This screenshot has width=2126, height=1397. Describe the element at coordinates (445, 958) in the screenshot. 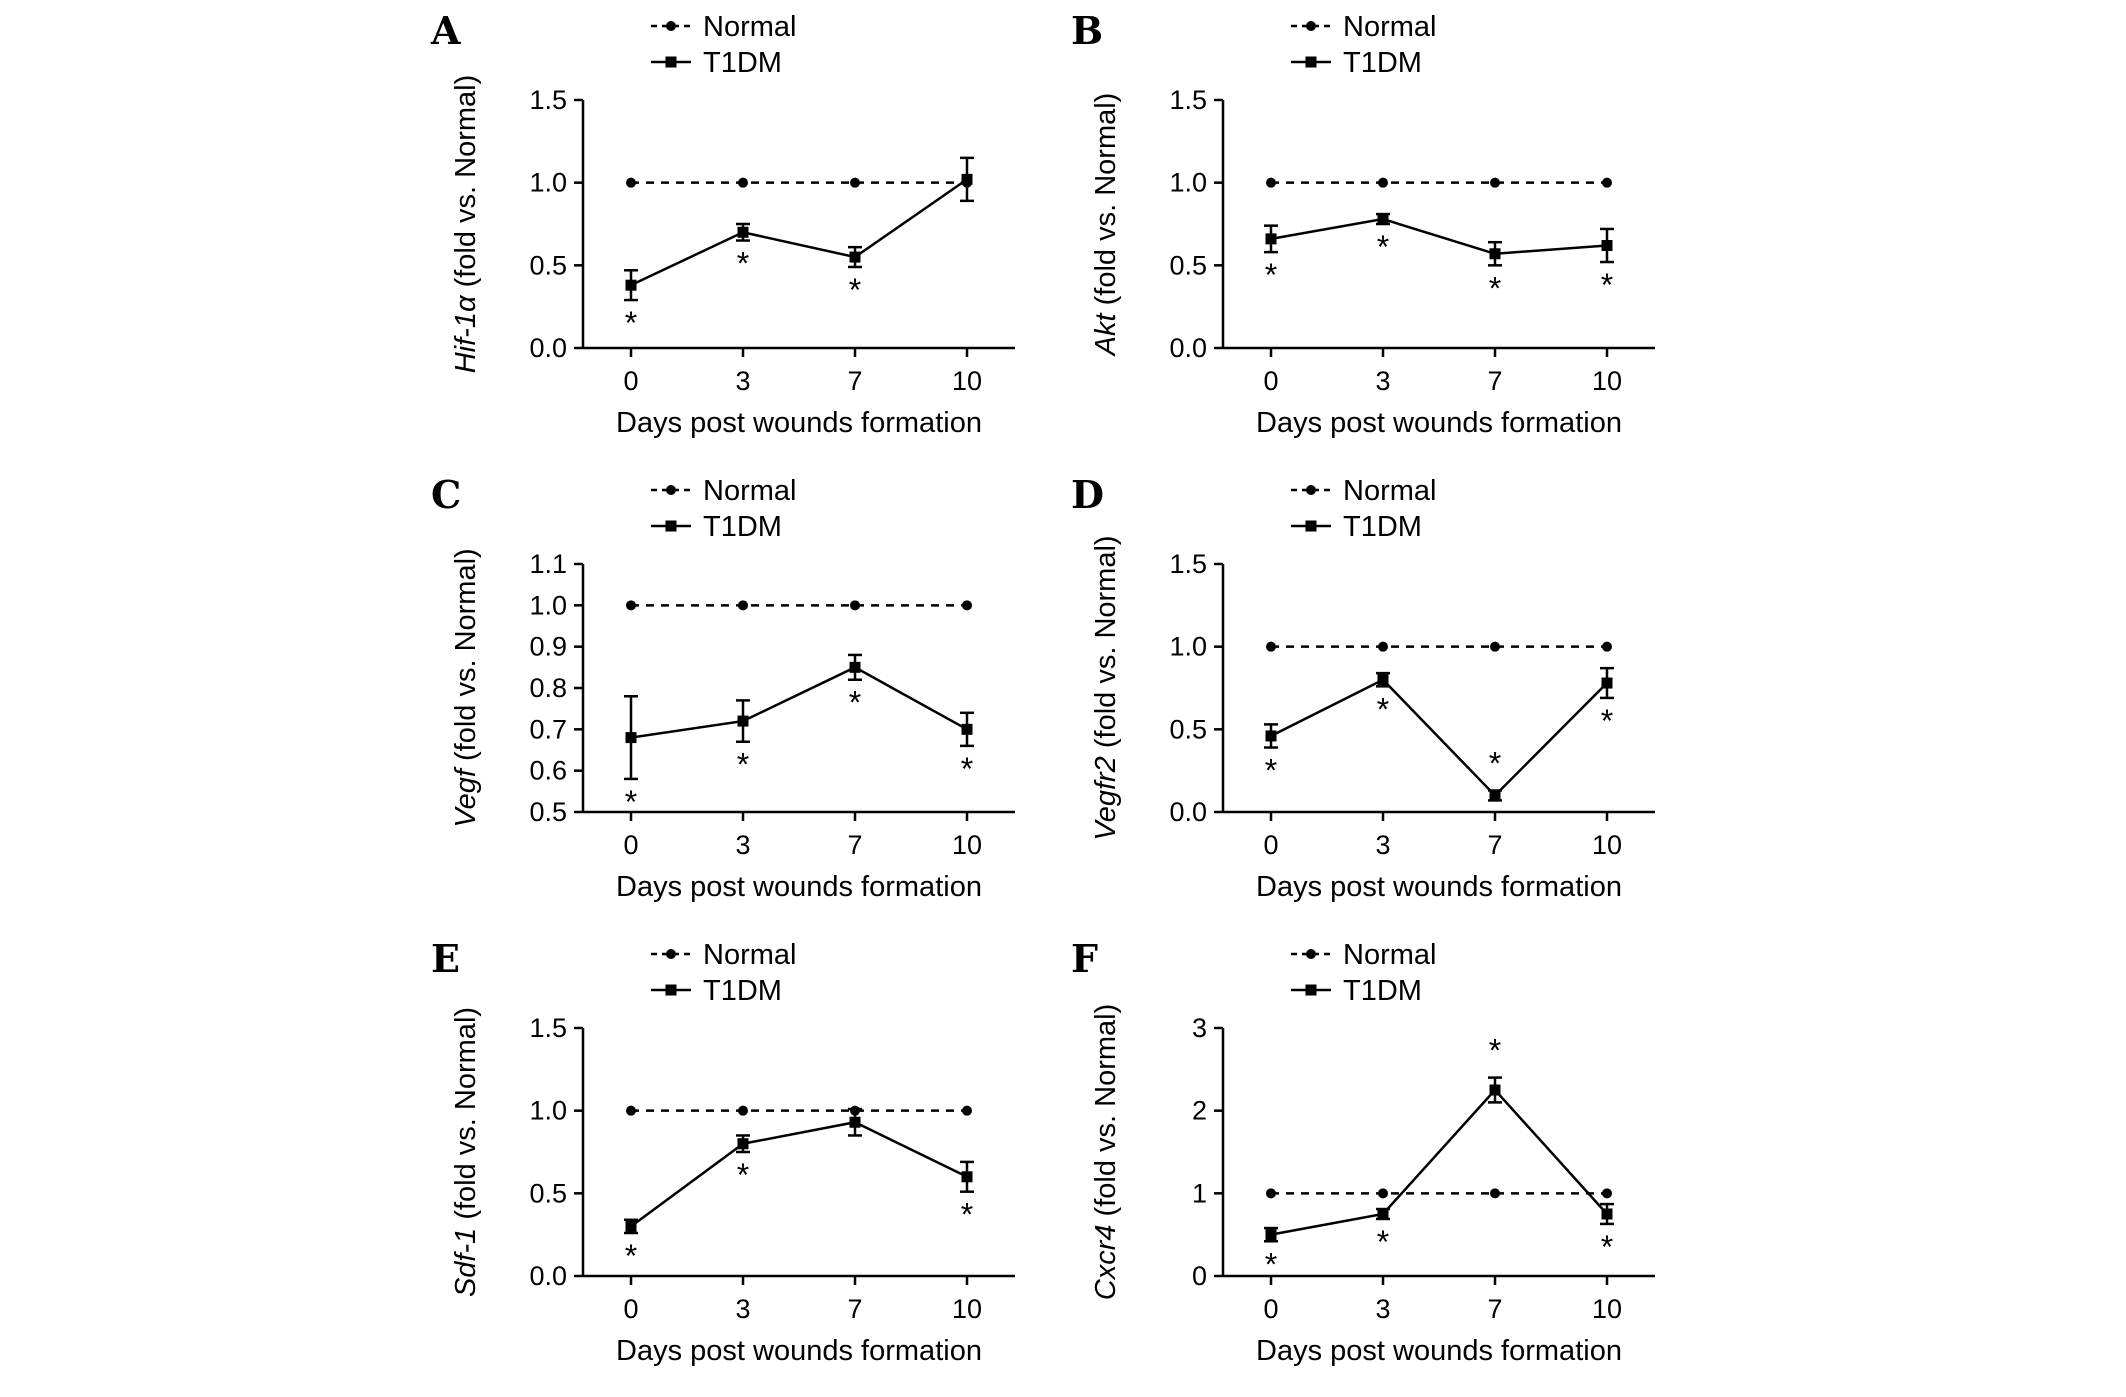

I see `panel-letter: E` at that location.